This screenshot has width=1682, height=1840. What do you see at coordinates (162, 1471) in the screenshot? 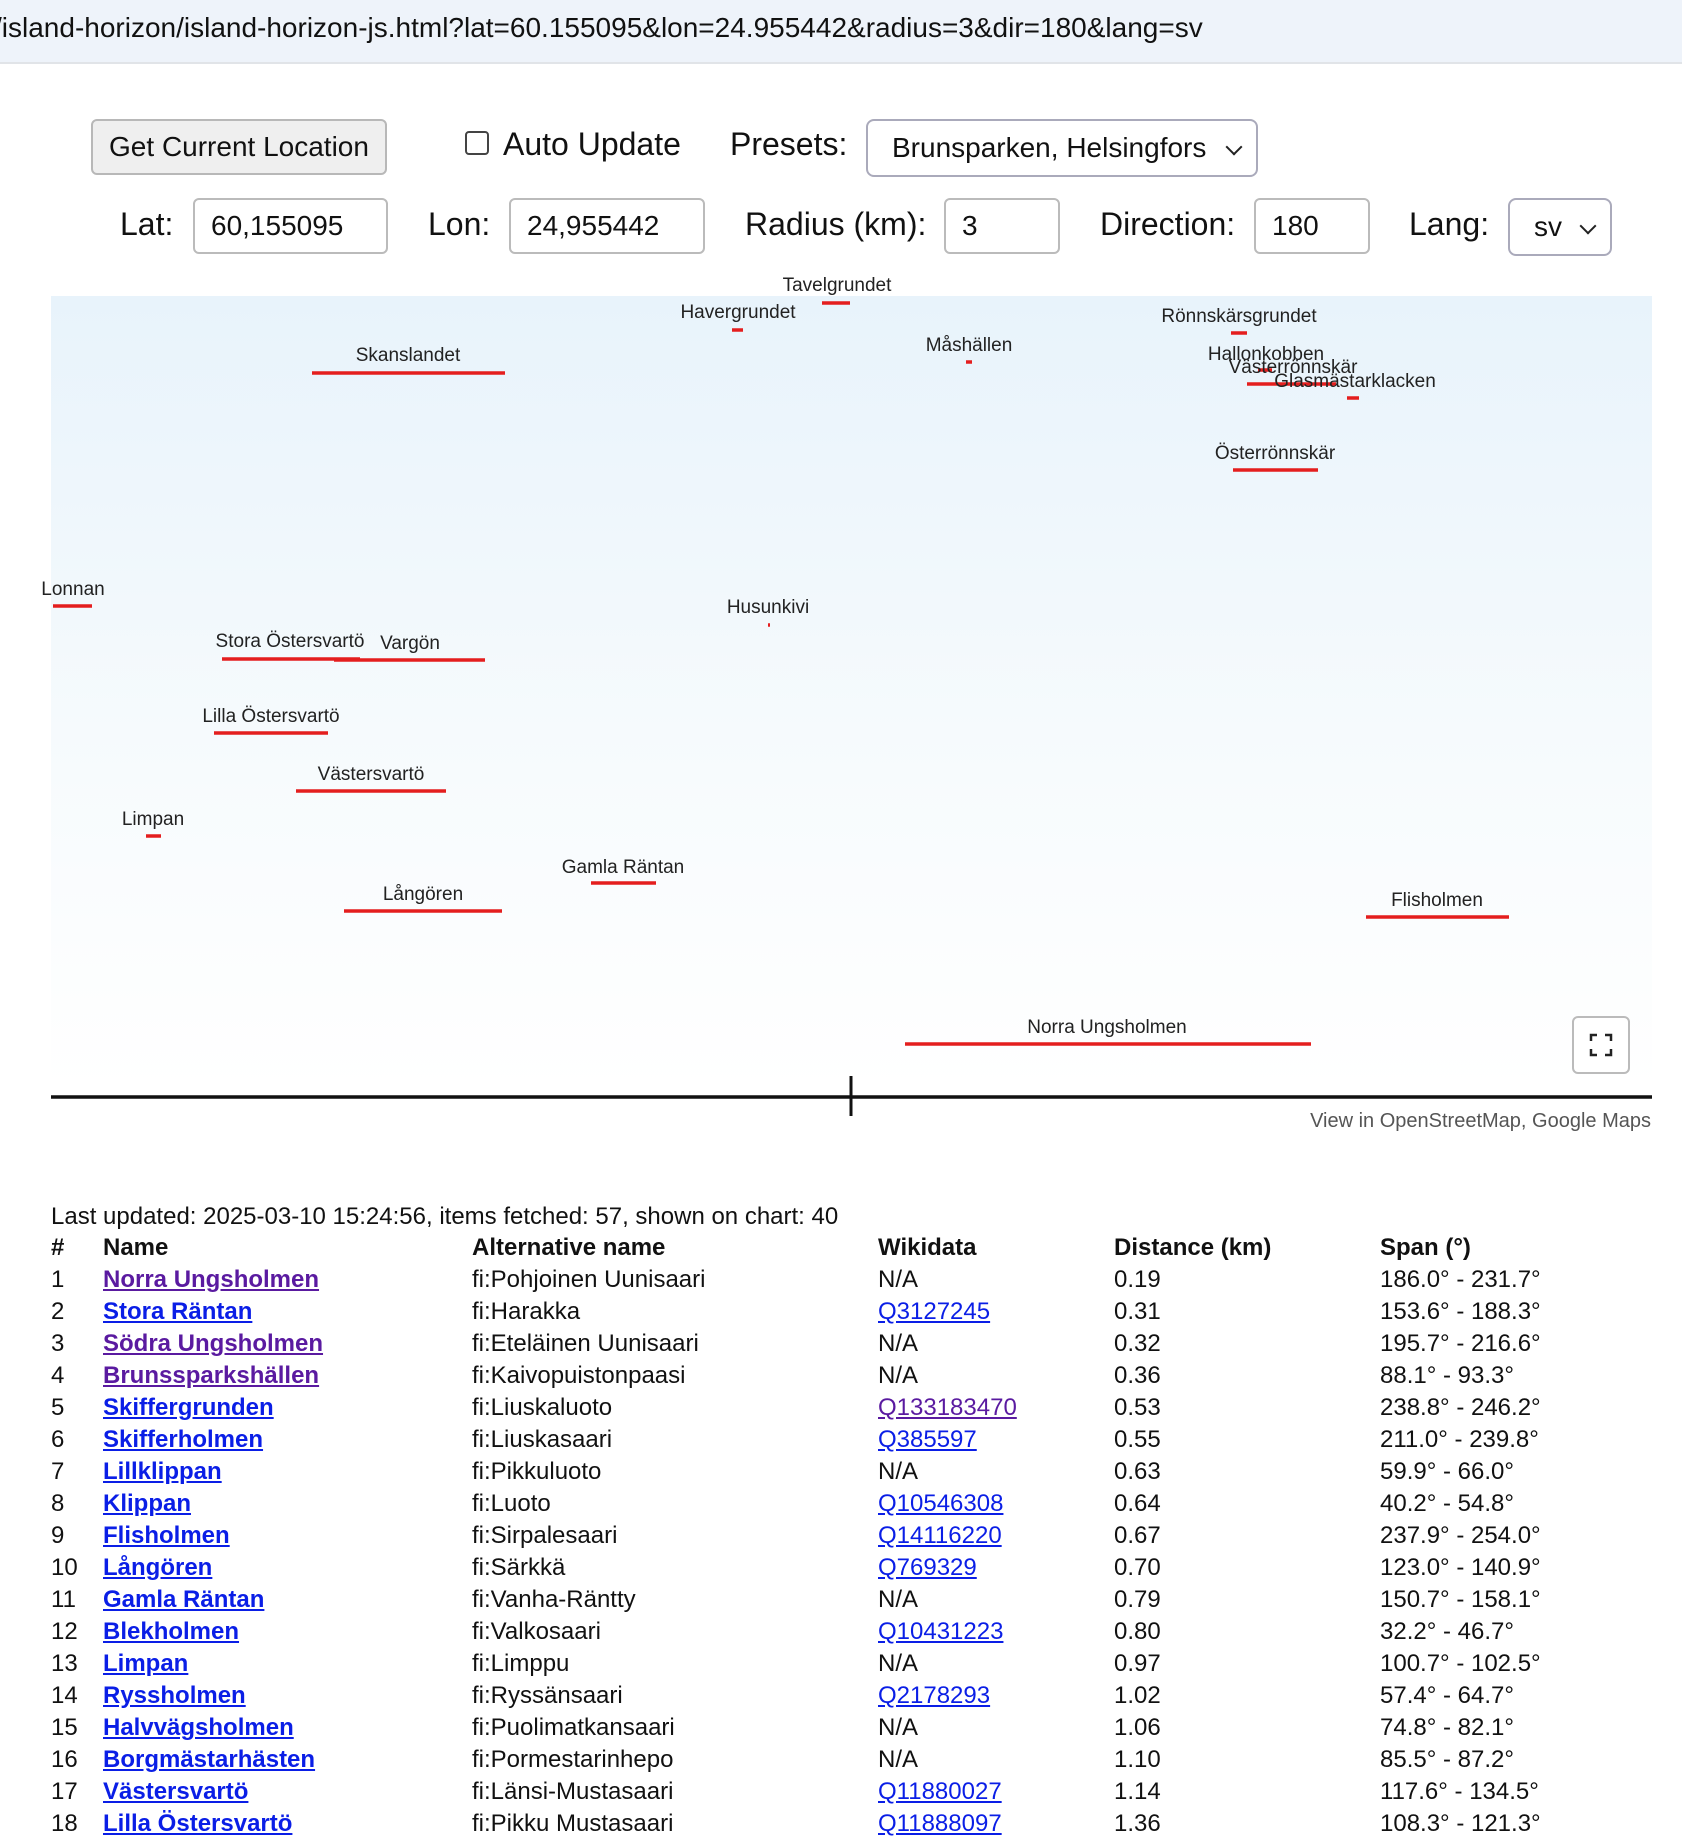
I see `island-name-link: Lillklippan` at bounding box center [162, 1471].